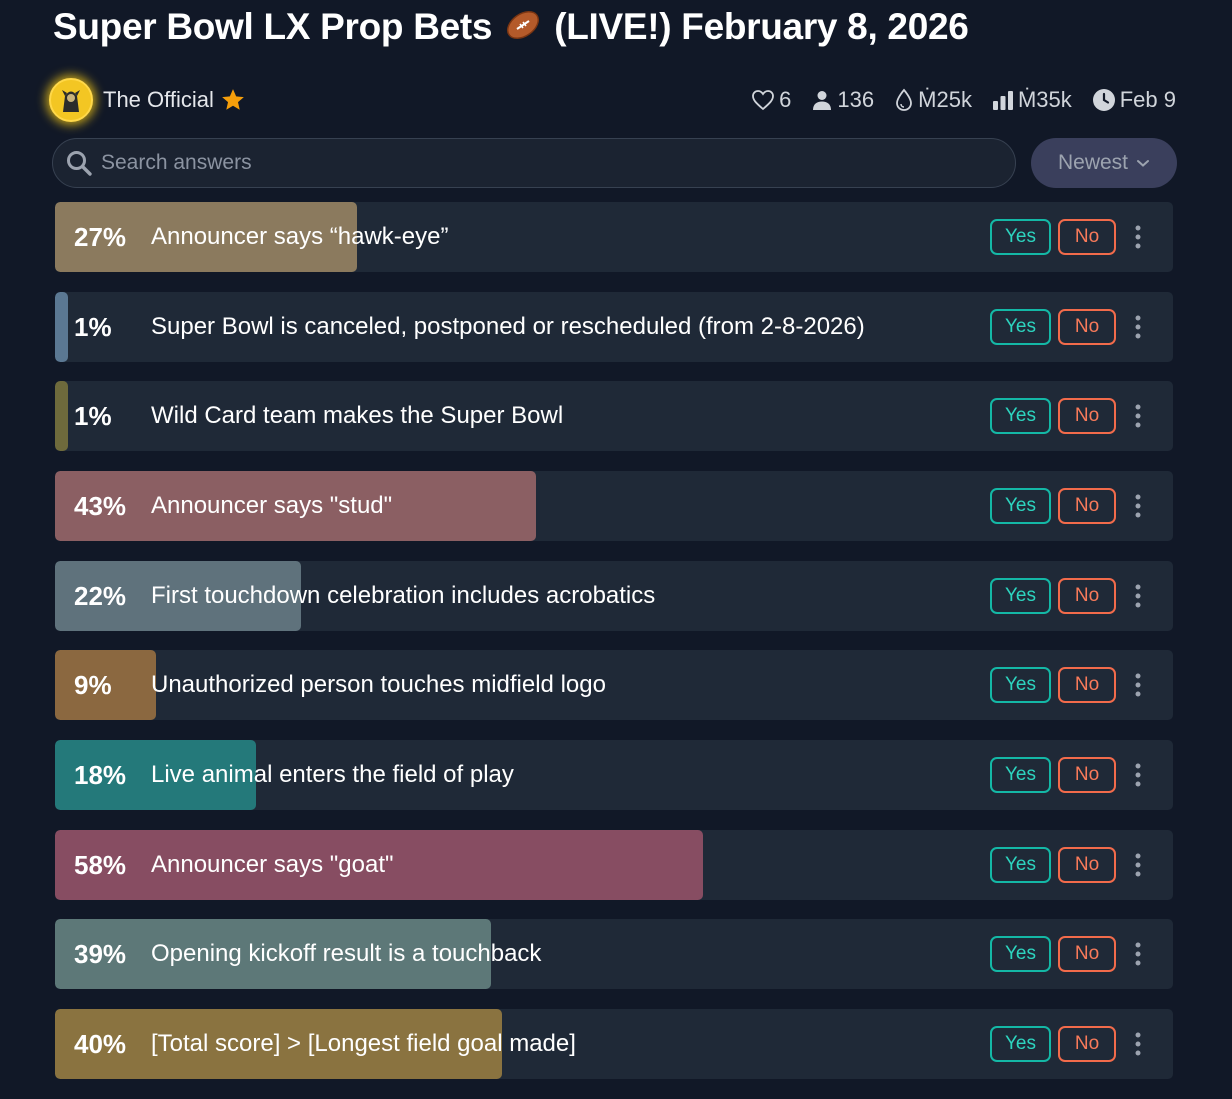 The height and width of the screenshot is (1099, 1232). I want to click on likes-stat: 6, so click(771, 100).